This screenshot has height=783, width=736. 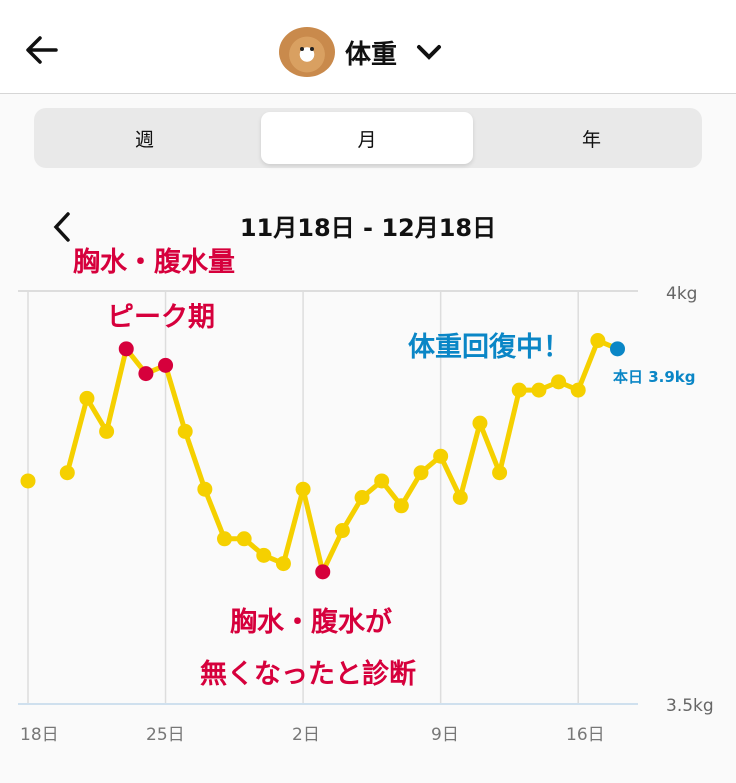 I want to click on page-title: 体重, so click(x=371, y=54).